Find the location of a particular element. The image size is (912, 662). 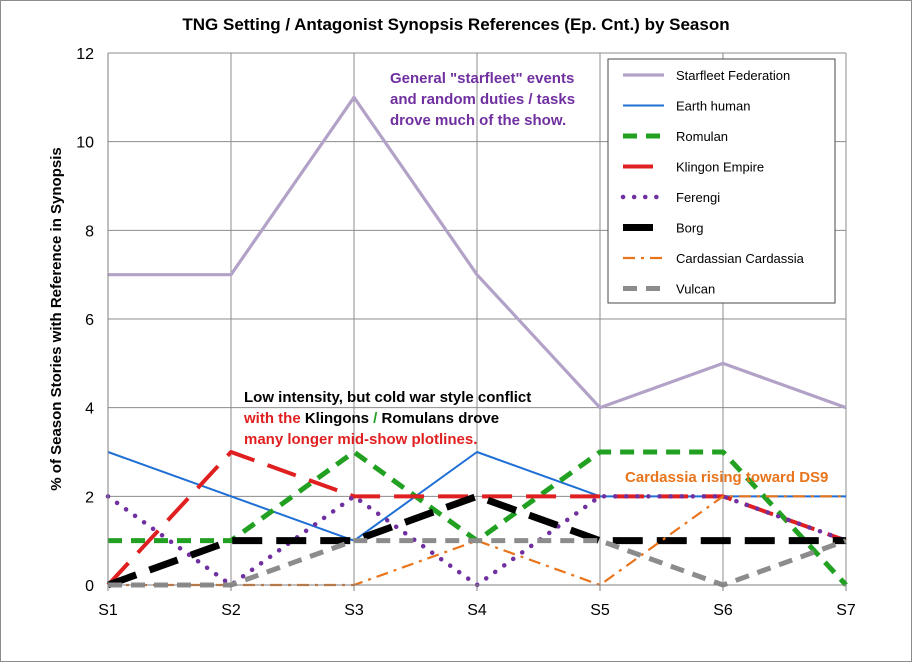

y-tick-label: 4 is located at coordinates (89, 409).